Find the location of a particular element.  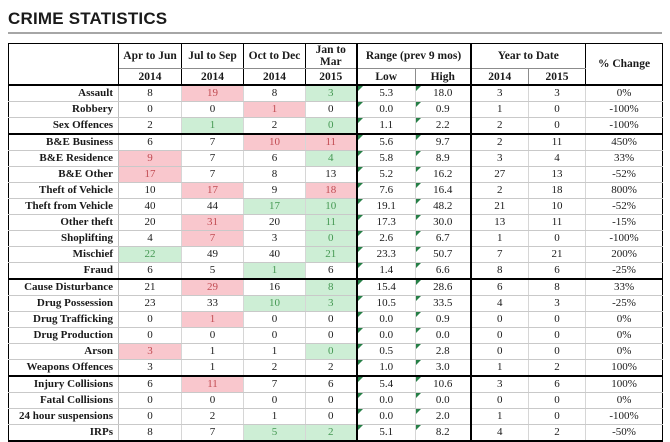

quarter-value-cell: 20 is located at coordinates (150, 222).